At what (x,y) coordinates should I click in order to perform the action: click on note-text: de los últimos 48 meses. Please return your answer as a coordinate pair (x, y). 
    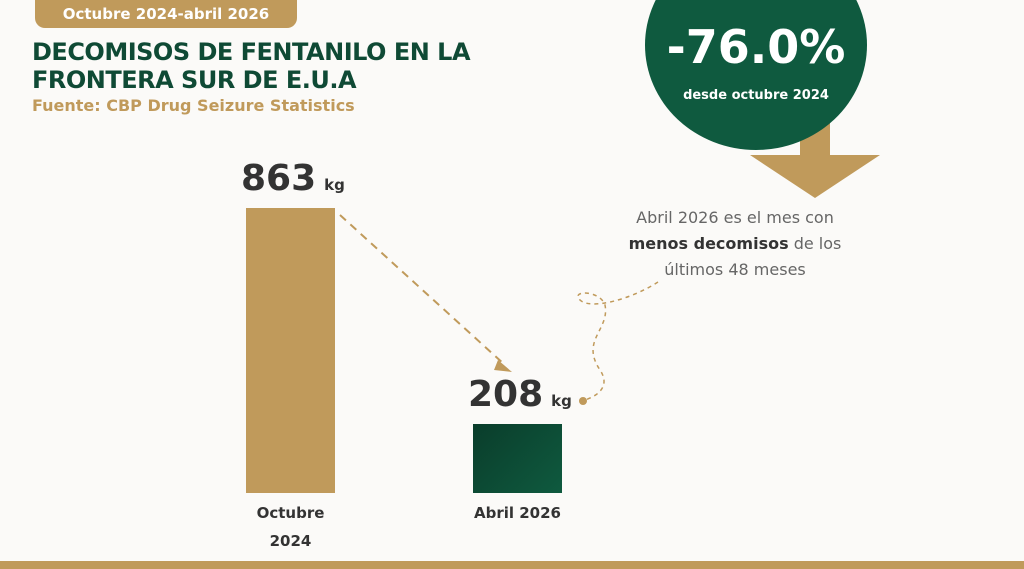
    Looking at the image, I should click on (753, 256).